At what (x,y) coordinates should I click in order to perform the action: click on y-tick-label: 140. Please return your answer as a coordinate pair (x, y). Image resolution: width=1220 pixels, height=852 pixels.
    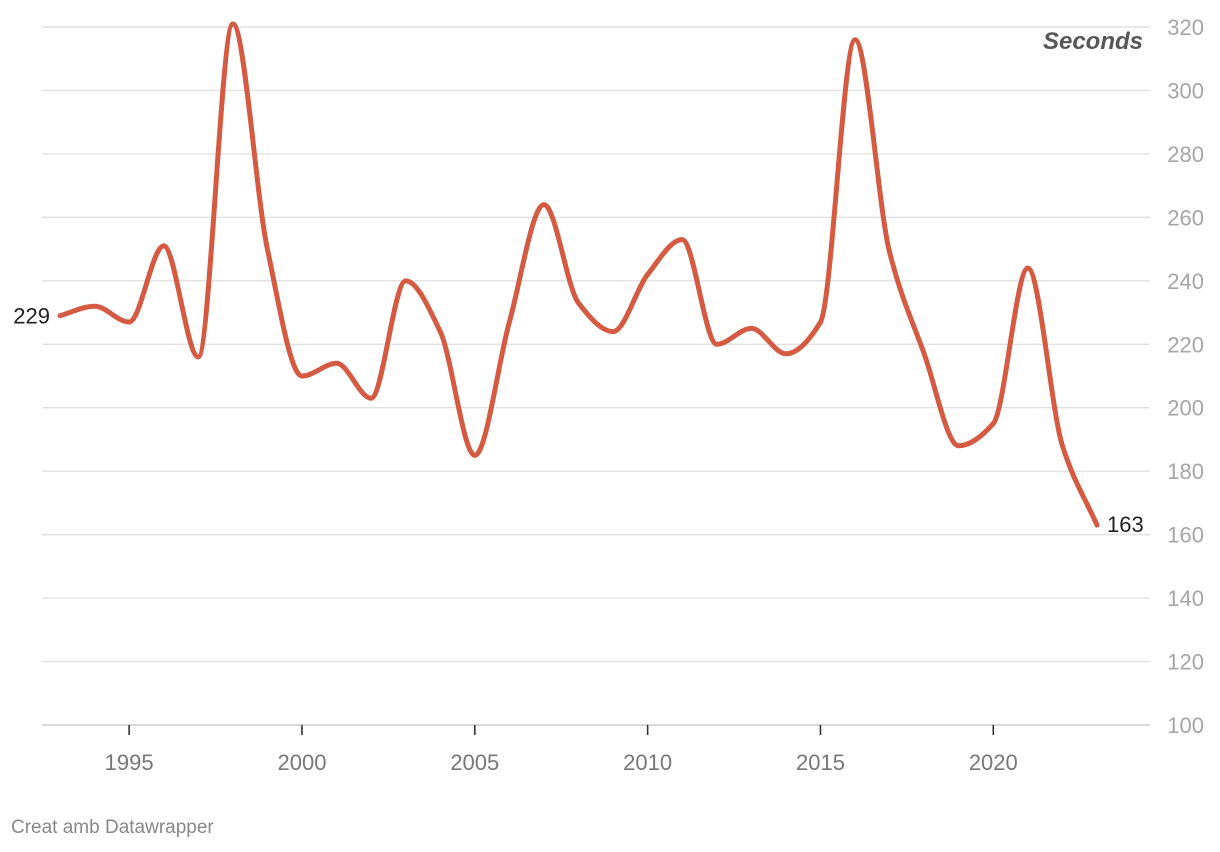
    Looking at the image, I should click on (1185, 598).